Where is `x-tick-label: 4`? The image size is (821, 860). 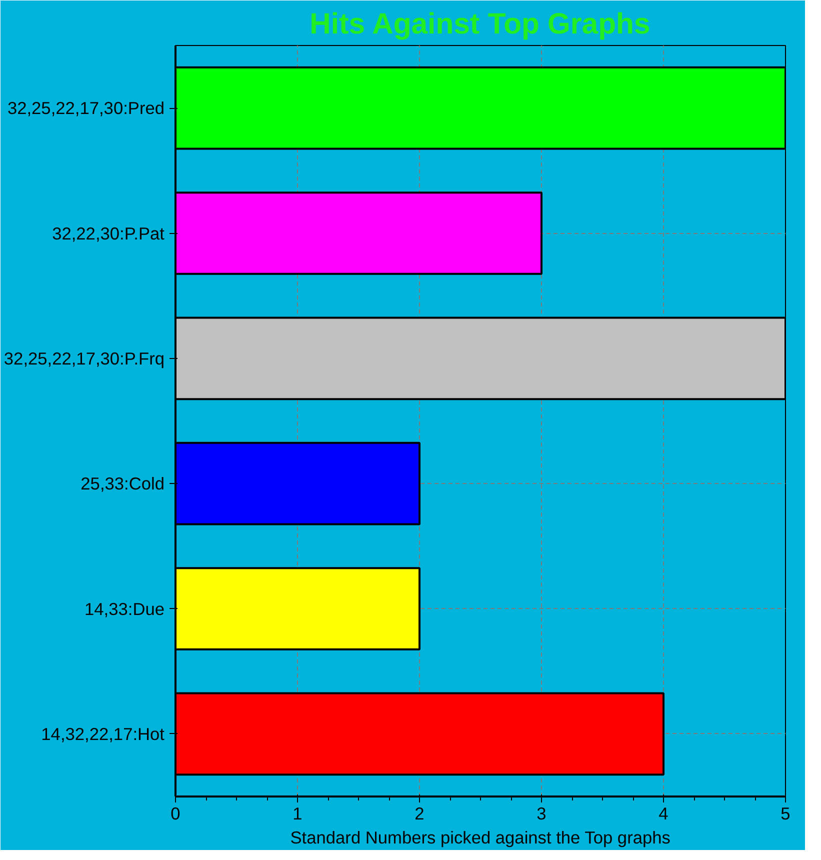
x-tick-label: 4 is located at coordinates (663, 814).